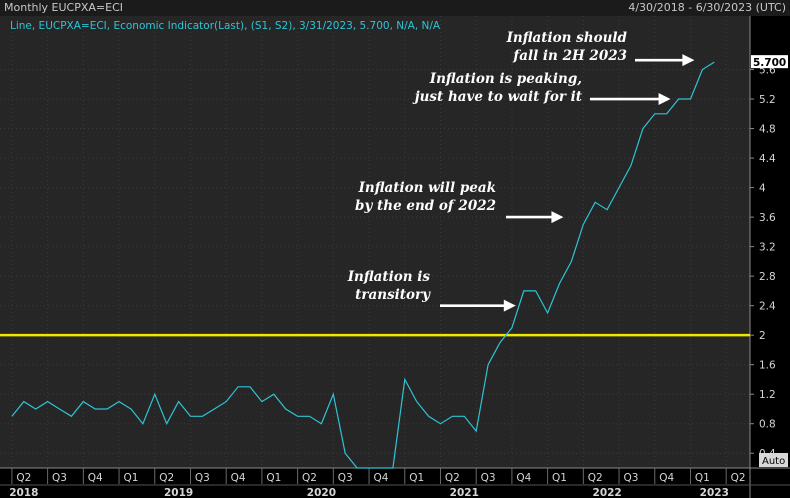  What do you see at coordinates (767, 248) in the screenshot?
I see `y-tick-label: 3.2` at bounding box center [767, 248].